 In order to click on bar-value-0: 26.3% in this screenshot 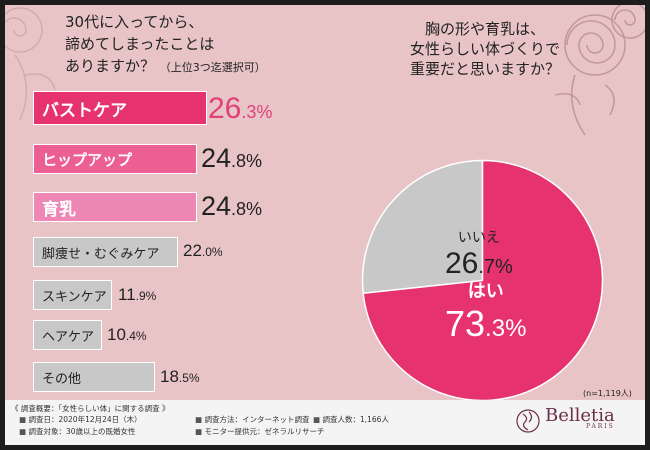, I will do `click(240, 109)`.